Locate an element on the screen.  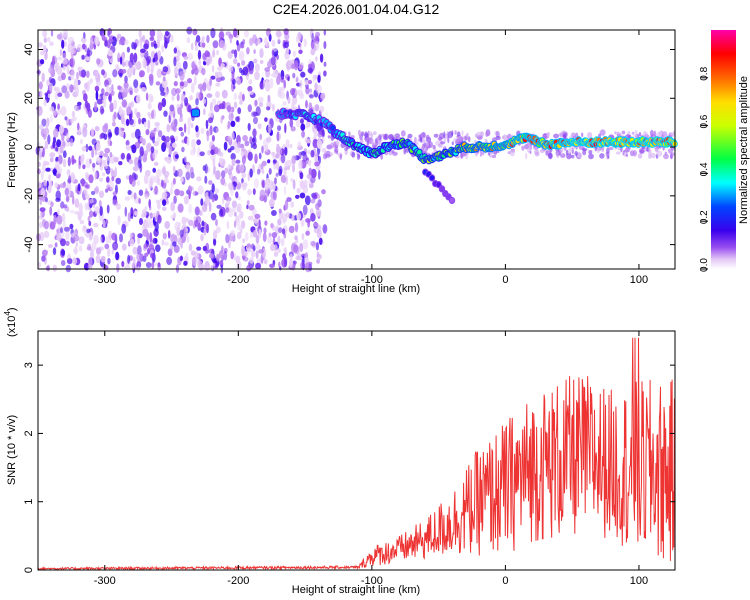
snr-x-tick-label: 0 is located at coordinates (505, 581).